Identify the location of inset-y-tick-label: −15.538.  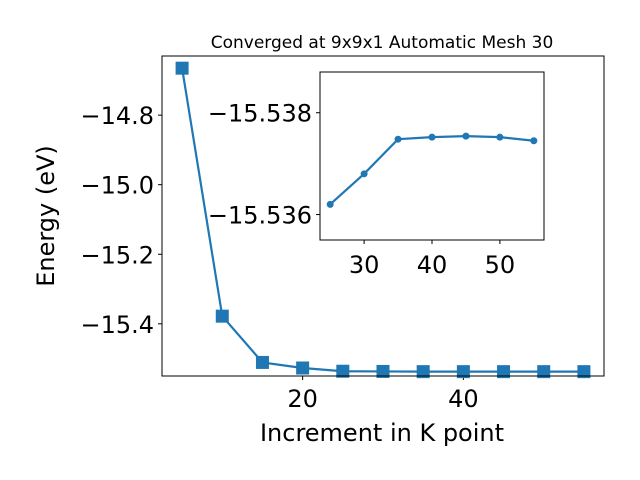
(260, 114).